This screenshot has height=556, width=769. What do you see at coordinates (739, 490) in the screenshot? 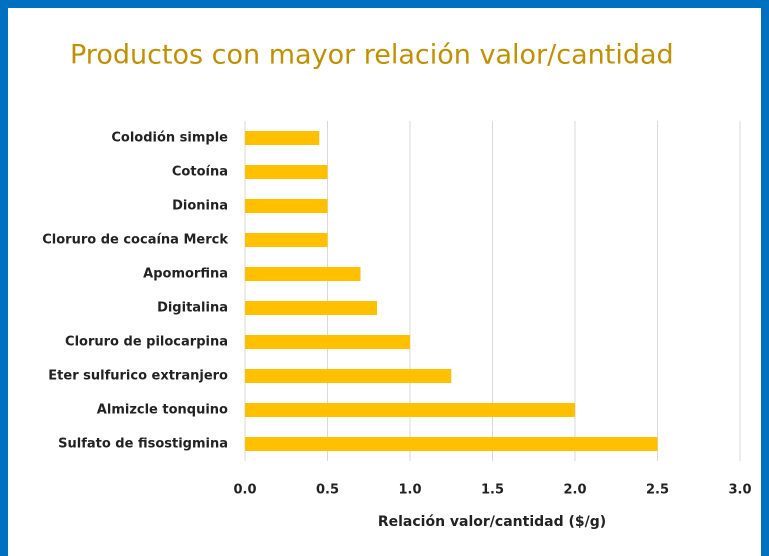
I see `x-tick-label: 3.0` at bounding box center [739, 490].